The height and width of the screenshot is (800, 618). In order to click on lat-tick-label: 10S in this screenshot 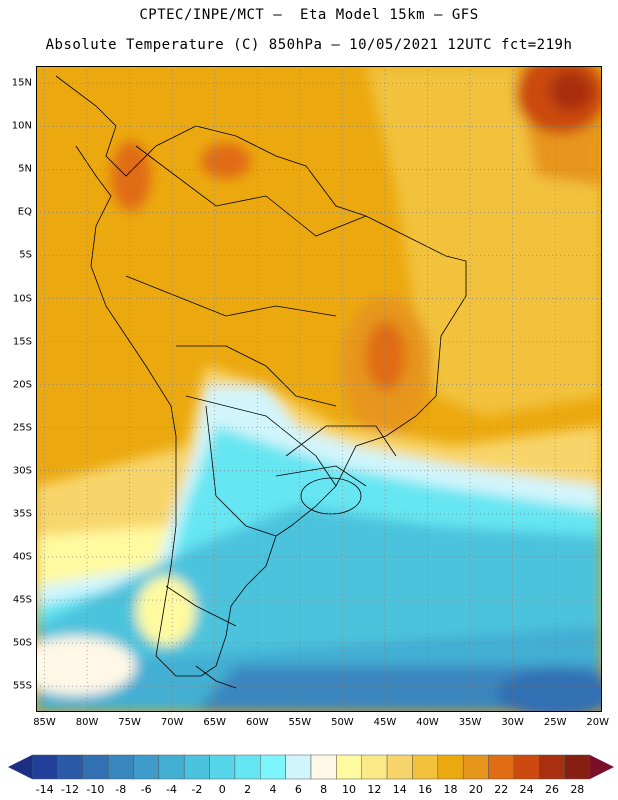, I will do `click(22, 299)`.